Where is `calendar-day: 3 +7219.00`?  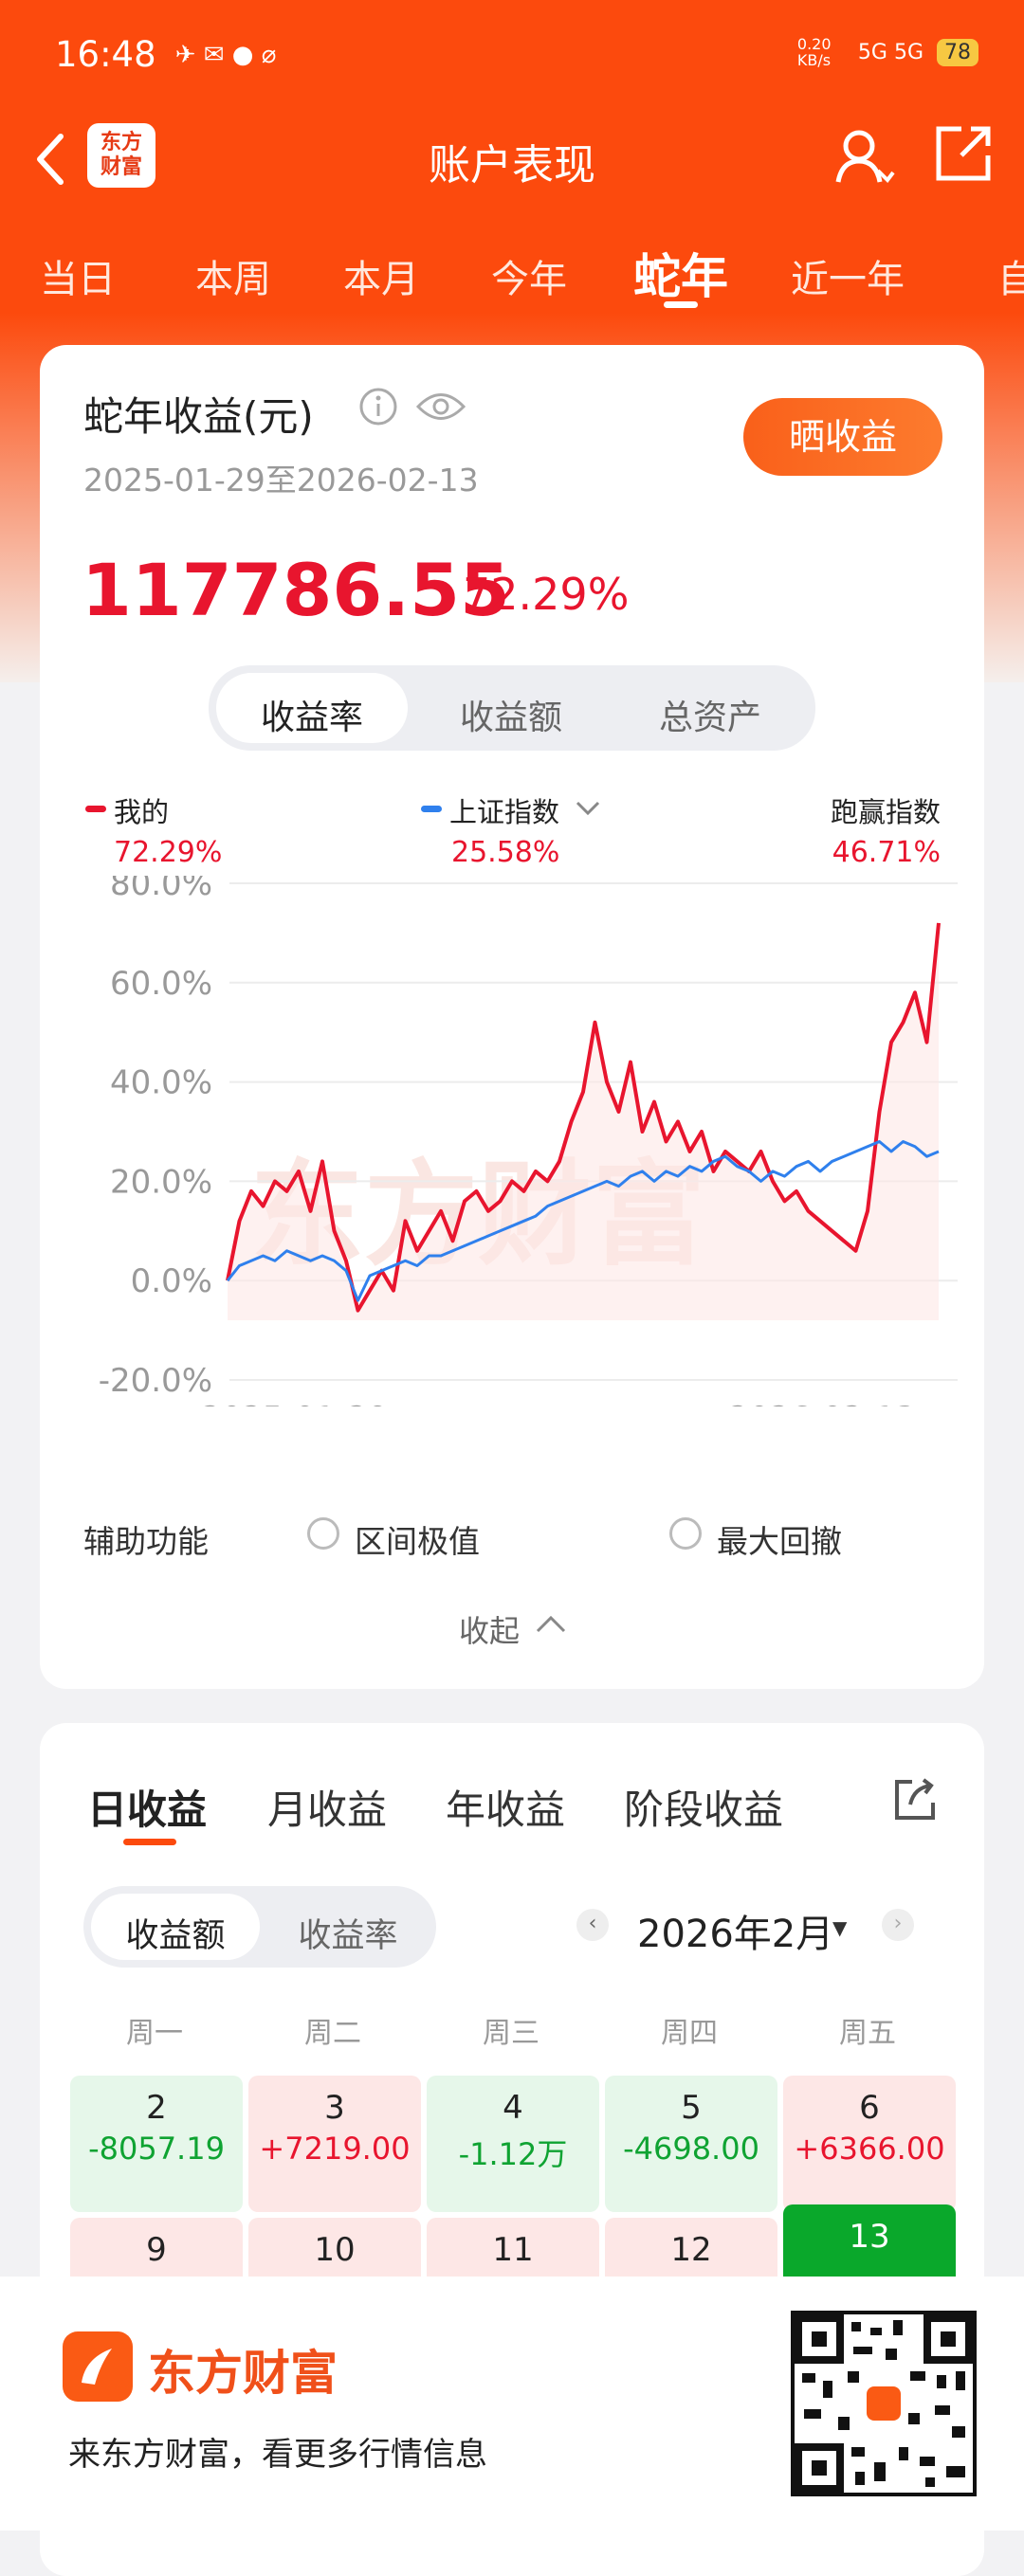
calendar-day: 3 +7219.00 is located at coordinates (334, 2144).